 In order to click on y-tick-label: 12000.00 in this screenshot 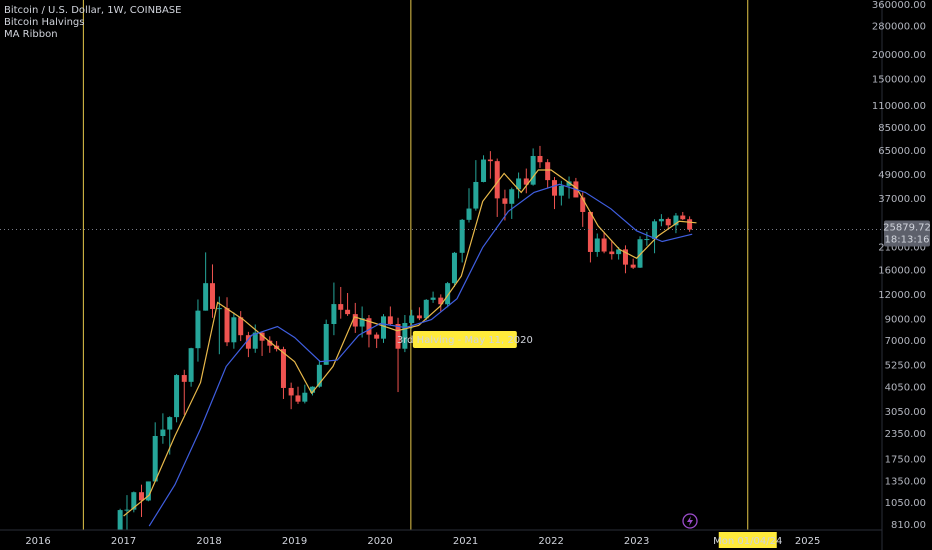, I will do `click(902, 295)`.